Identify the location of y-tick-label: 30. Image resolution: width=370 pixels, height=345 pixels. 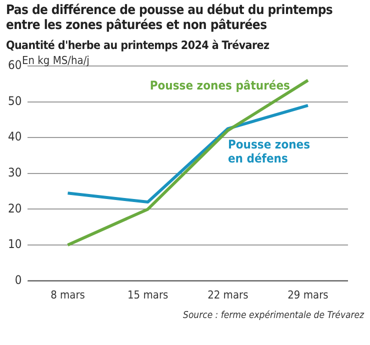
(15, 173).